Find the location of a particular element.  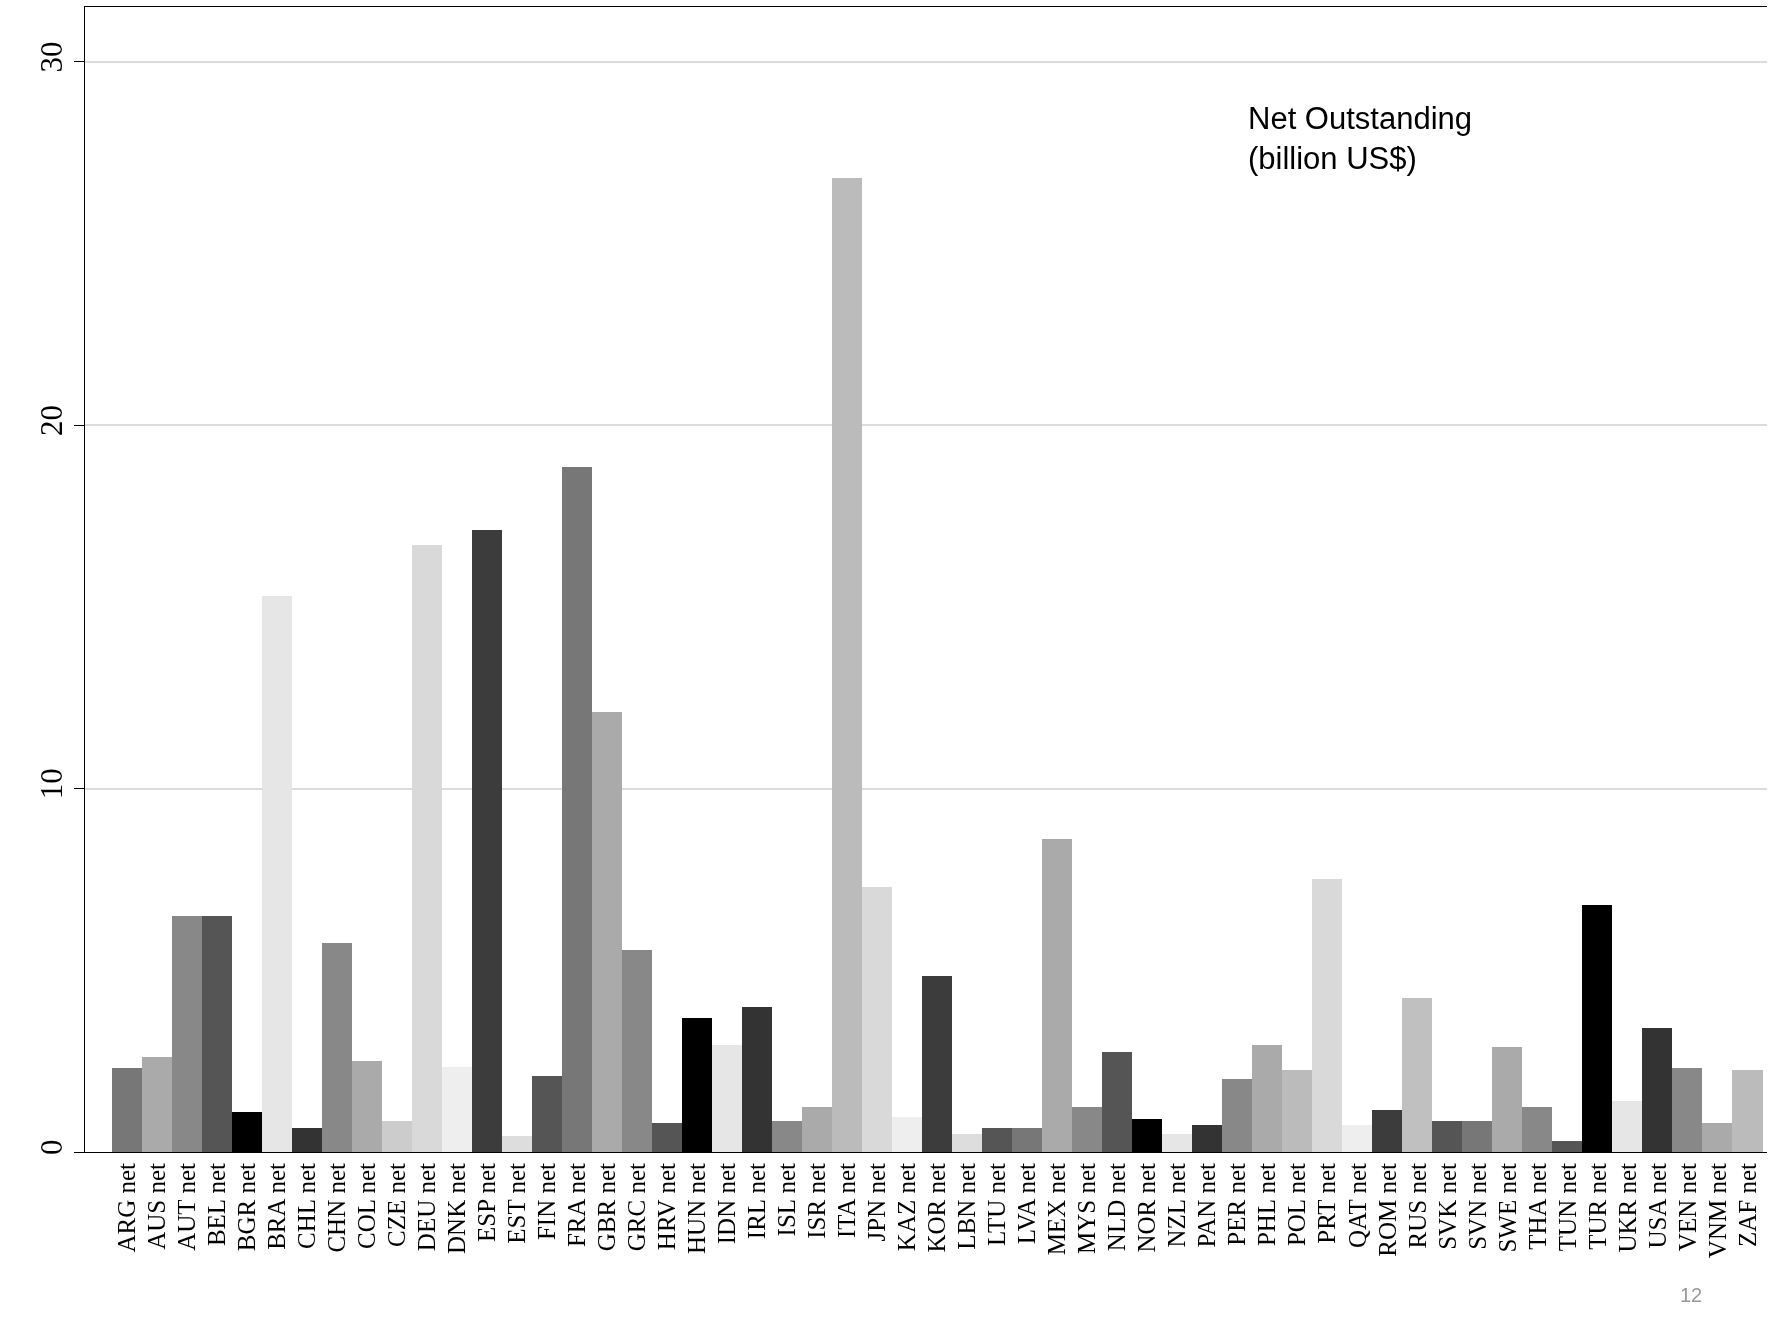

x-tick-label: GRC net is located at coordinates (637, 1207).